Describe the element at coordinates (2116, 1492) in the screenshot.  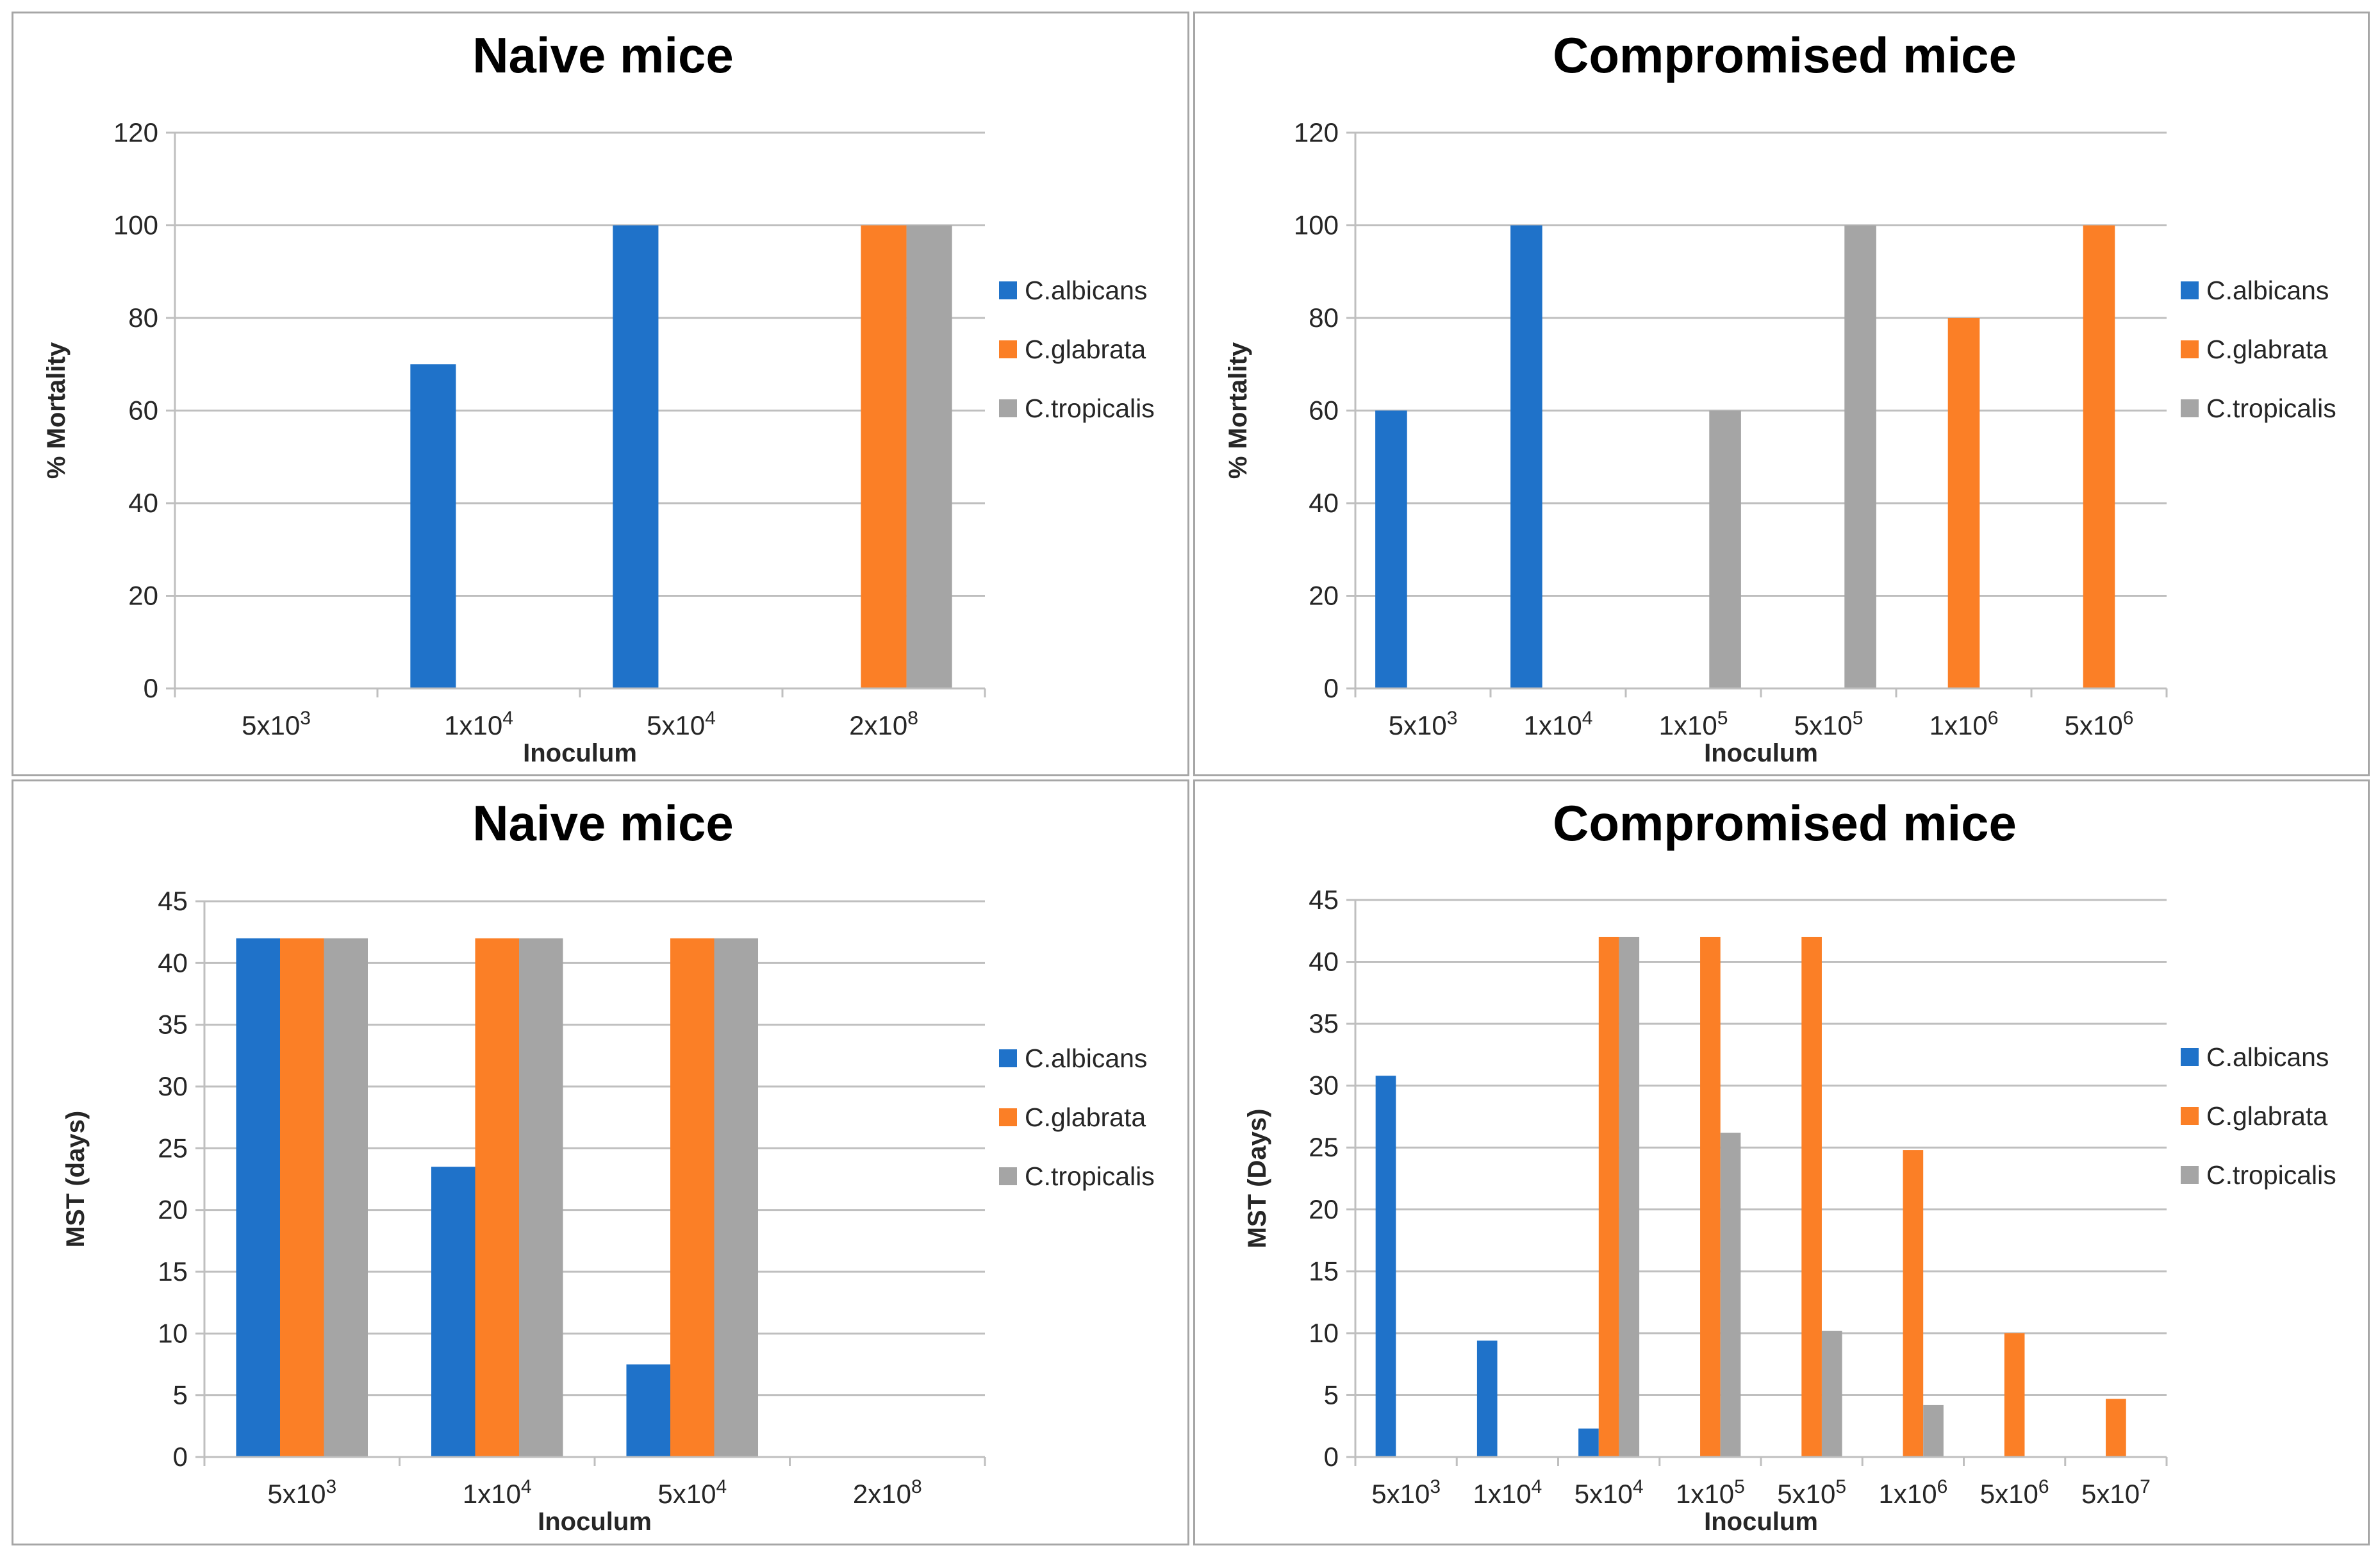
I see `x-tick-label: 5x10⁷` at that location.